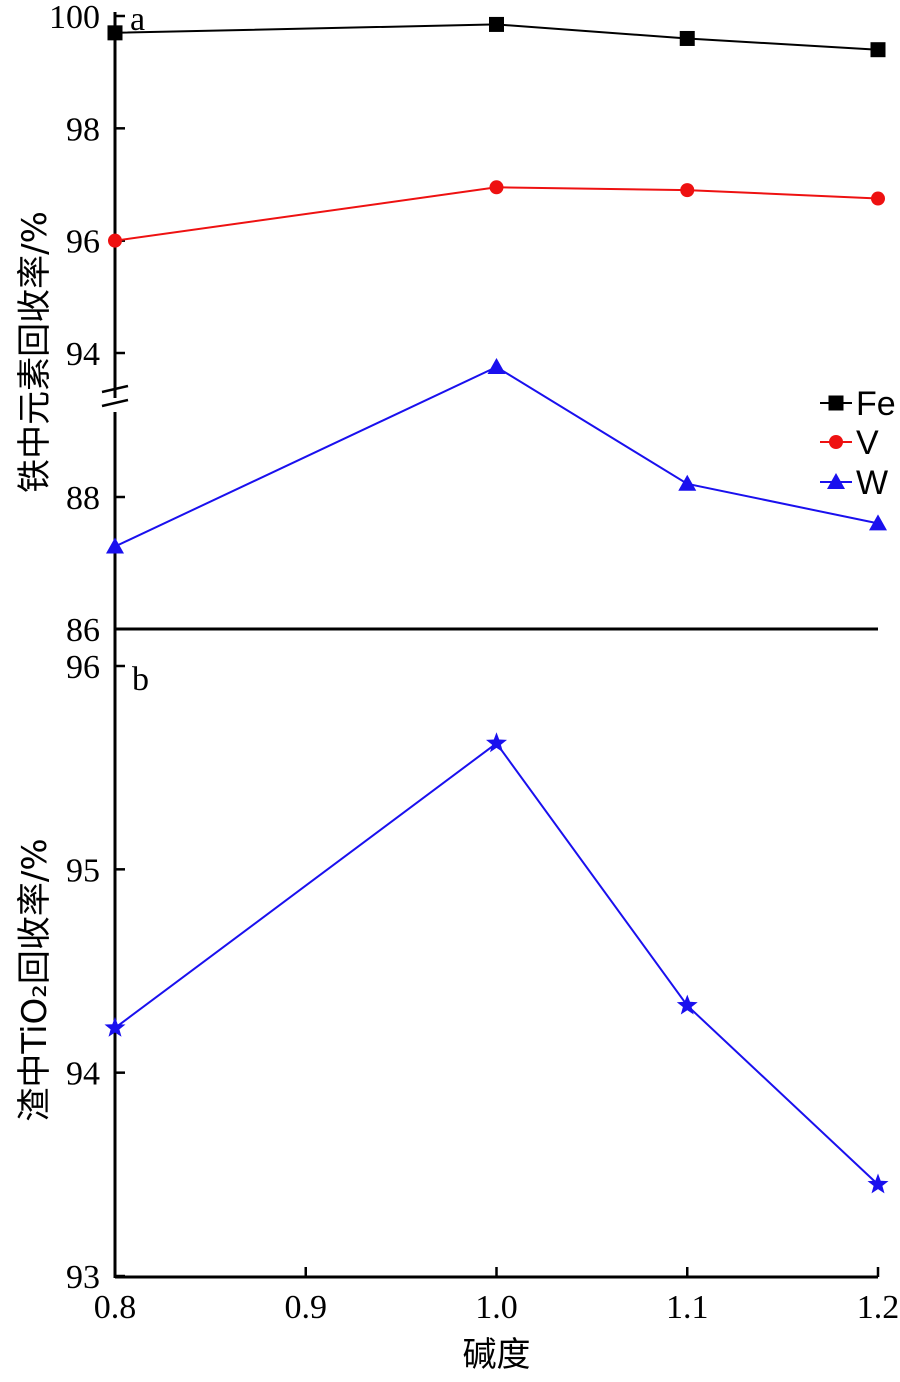 The height and width of the screenshot is (1382, 900). I want to click on x-tick-label: 1.2, so click(878, 1307).